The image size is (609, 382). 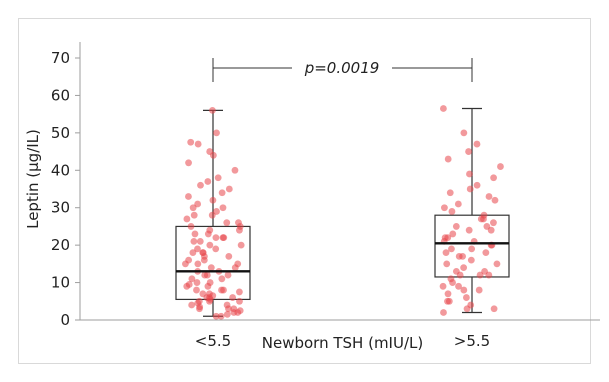 I want to click on box-iqr, so click(x=472, y=246).